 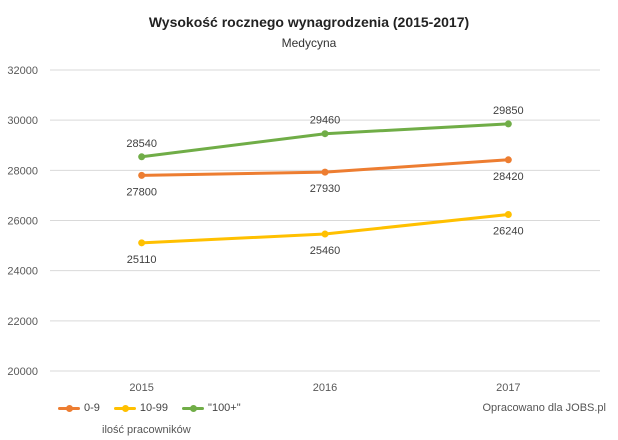 I want to click on x-tick-labels: 2015 2016 2017, so click(x=324, y=388).